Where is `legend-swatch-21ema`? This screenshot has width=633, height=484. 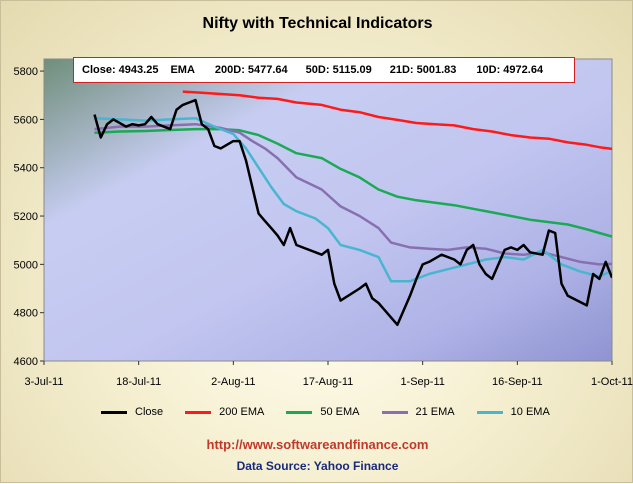
legend-swatch-21ema is located at coordinates (394, 412).